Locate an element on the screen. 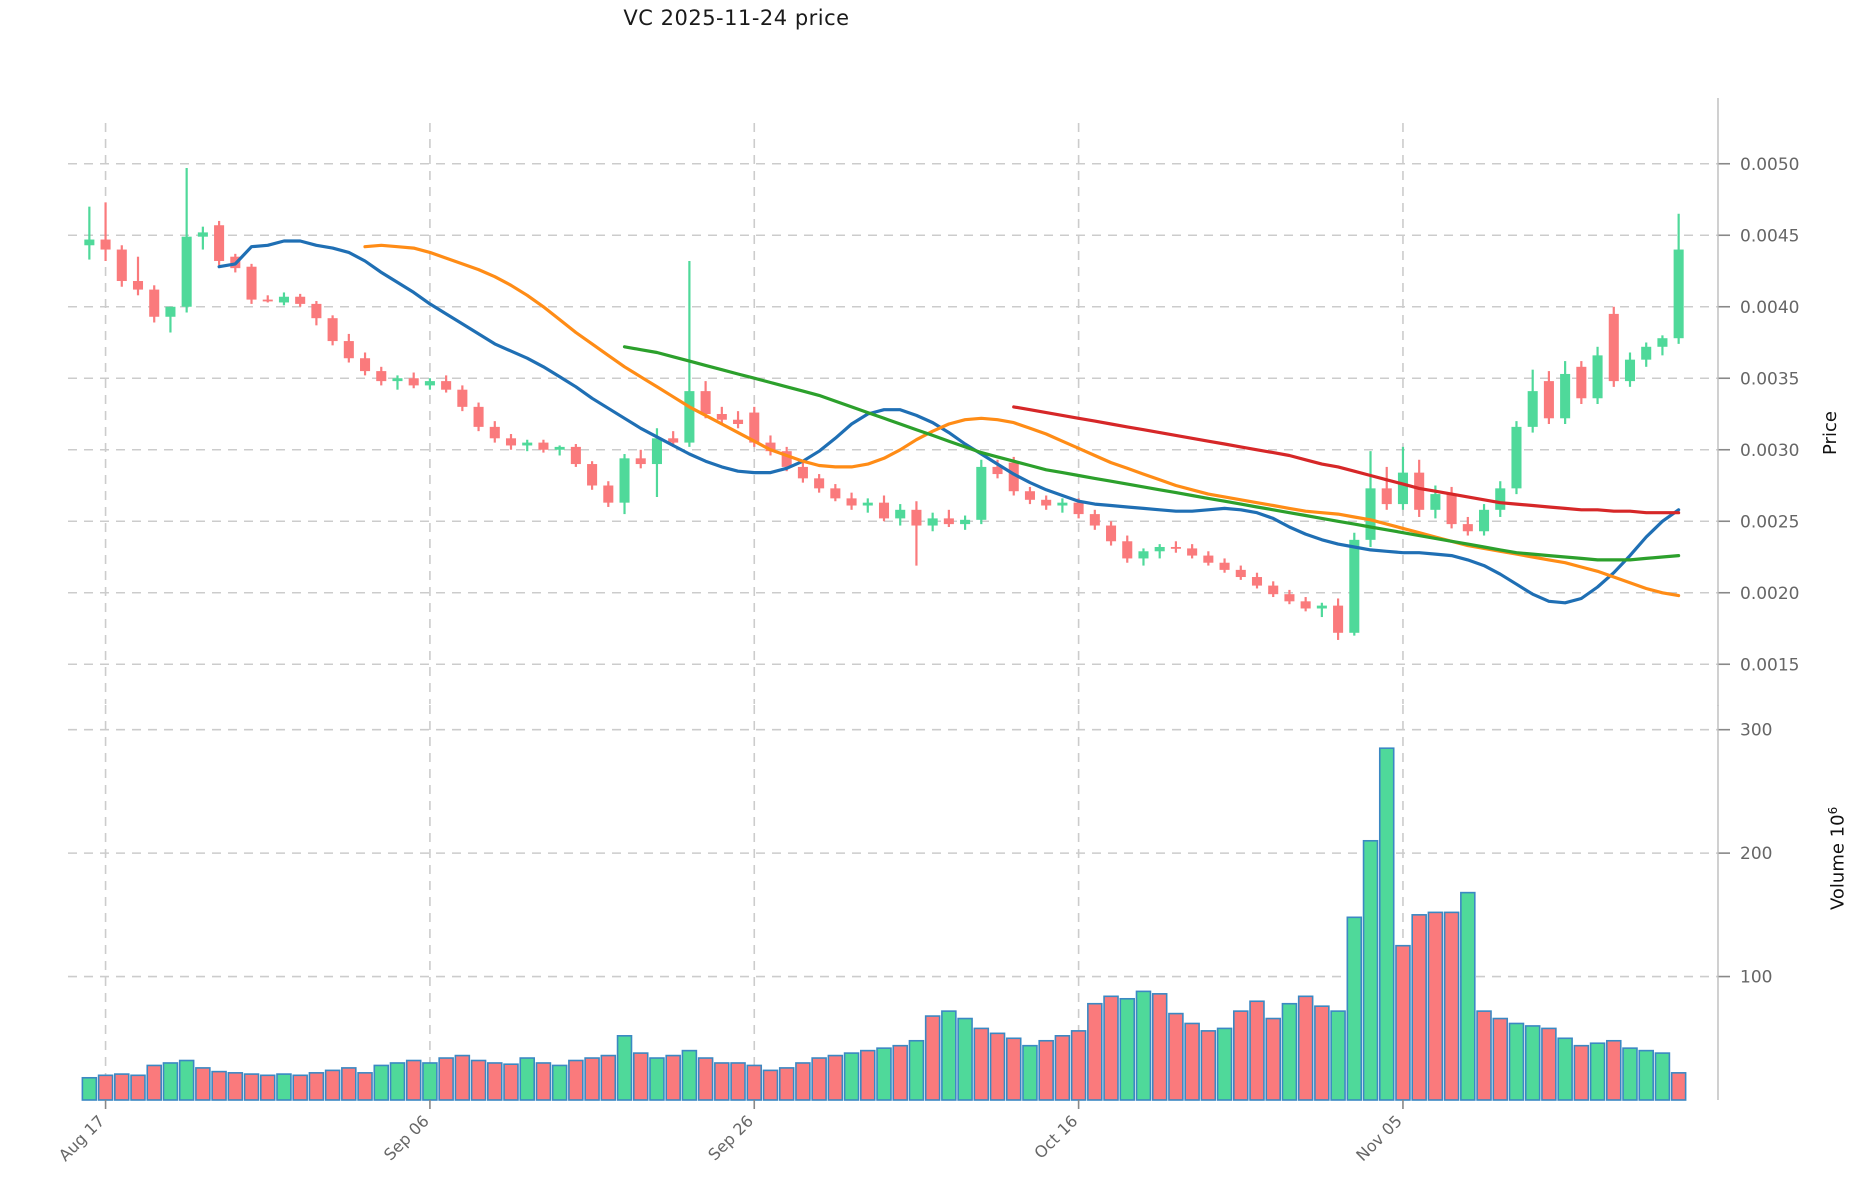  ma-line-ma_long is located at coordinates (1151, 453).